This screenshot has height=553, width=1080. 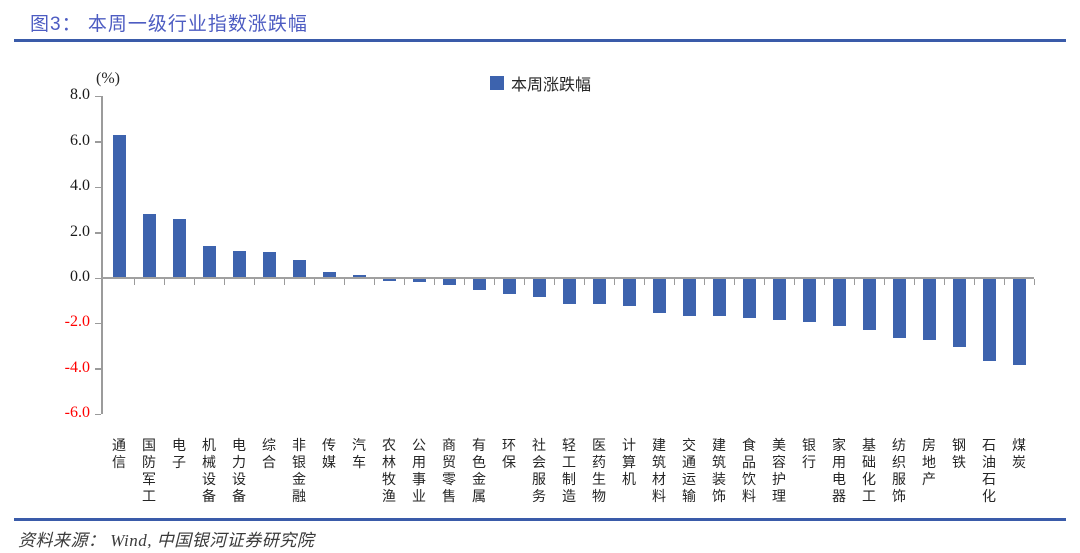 I want to click on x-label-通信: 通信, so click(x=119, y=453).